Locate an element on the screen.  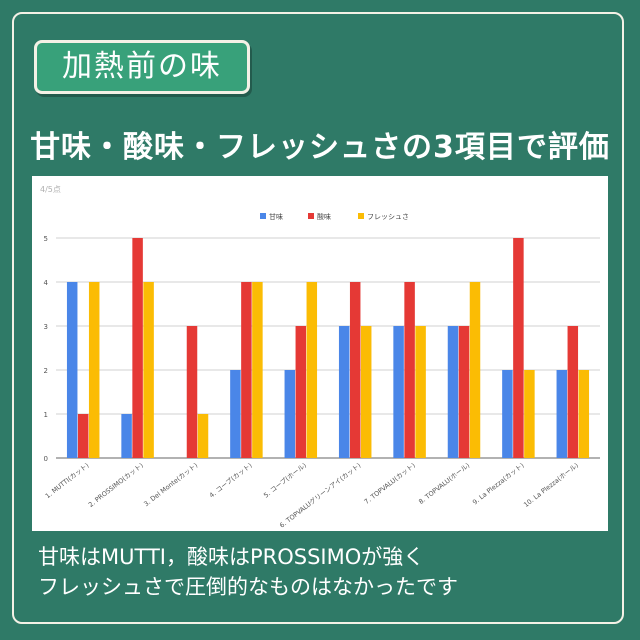
x-tick-label: 9. La Plezza(カット) is located at coordinates (498, 483).